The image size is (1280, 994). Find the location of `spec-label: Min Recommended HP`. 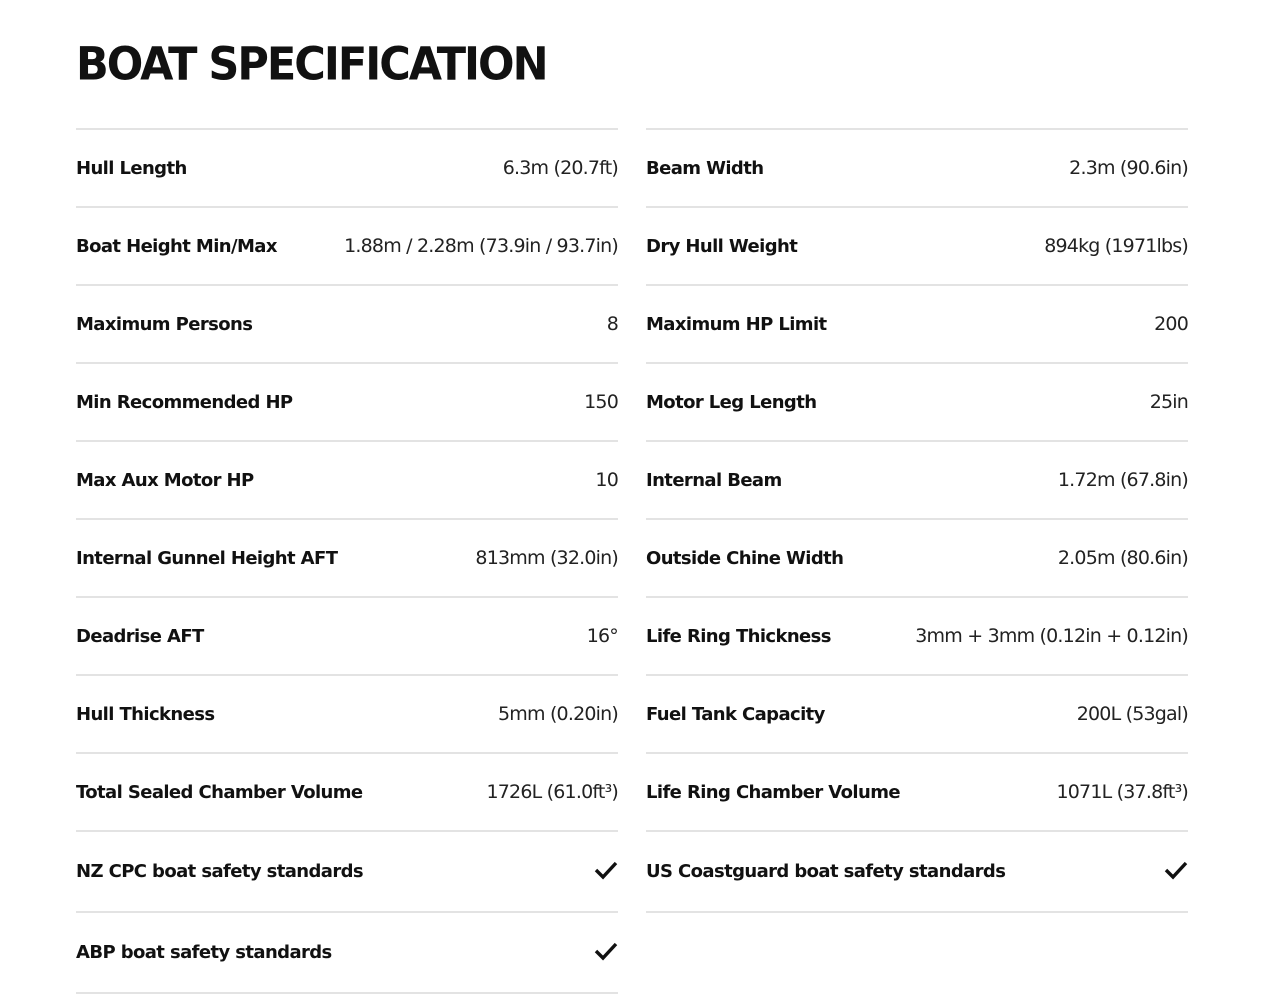

spec-label: Min Recommended HP is located at coordinates (184, 402).